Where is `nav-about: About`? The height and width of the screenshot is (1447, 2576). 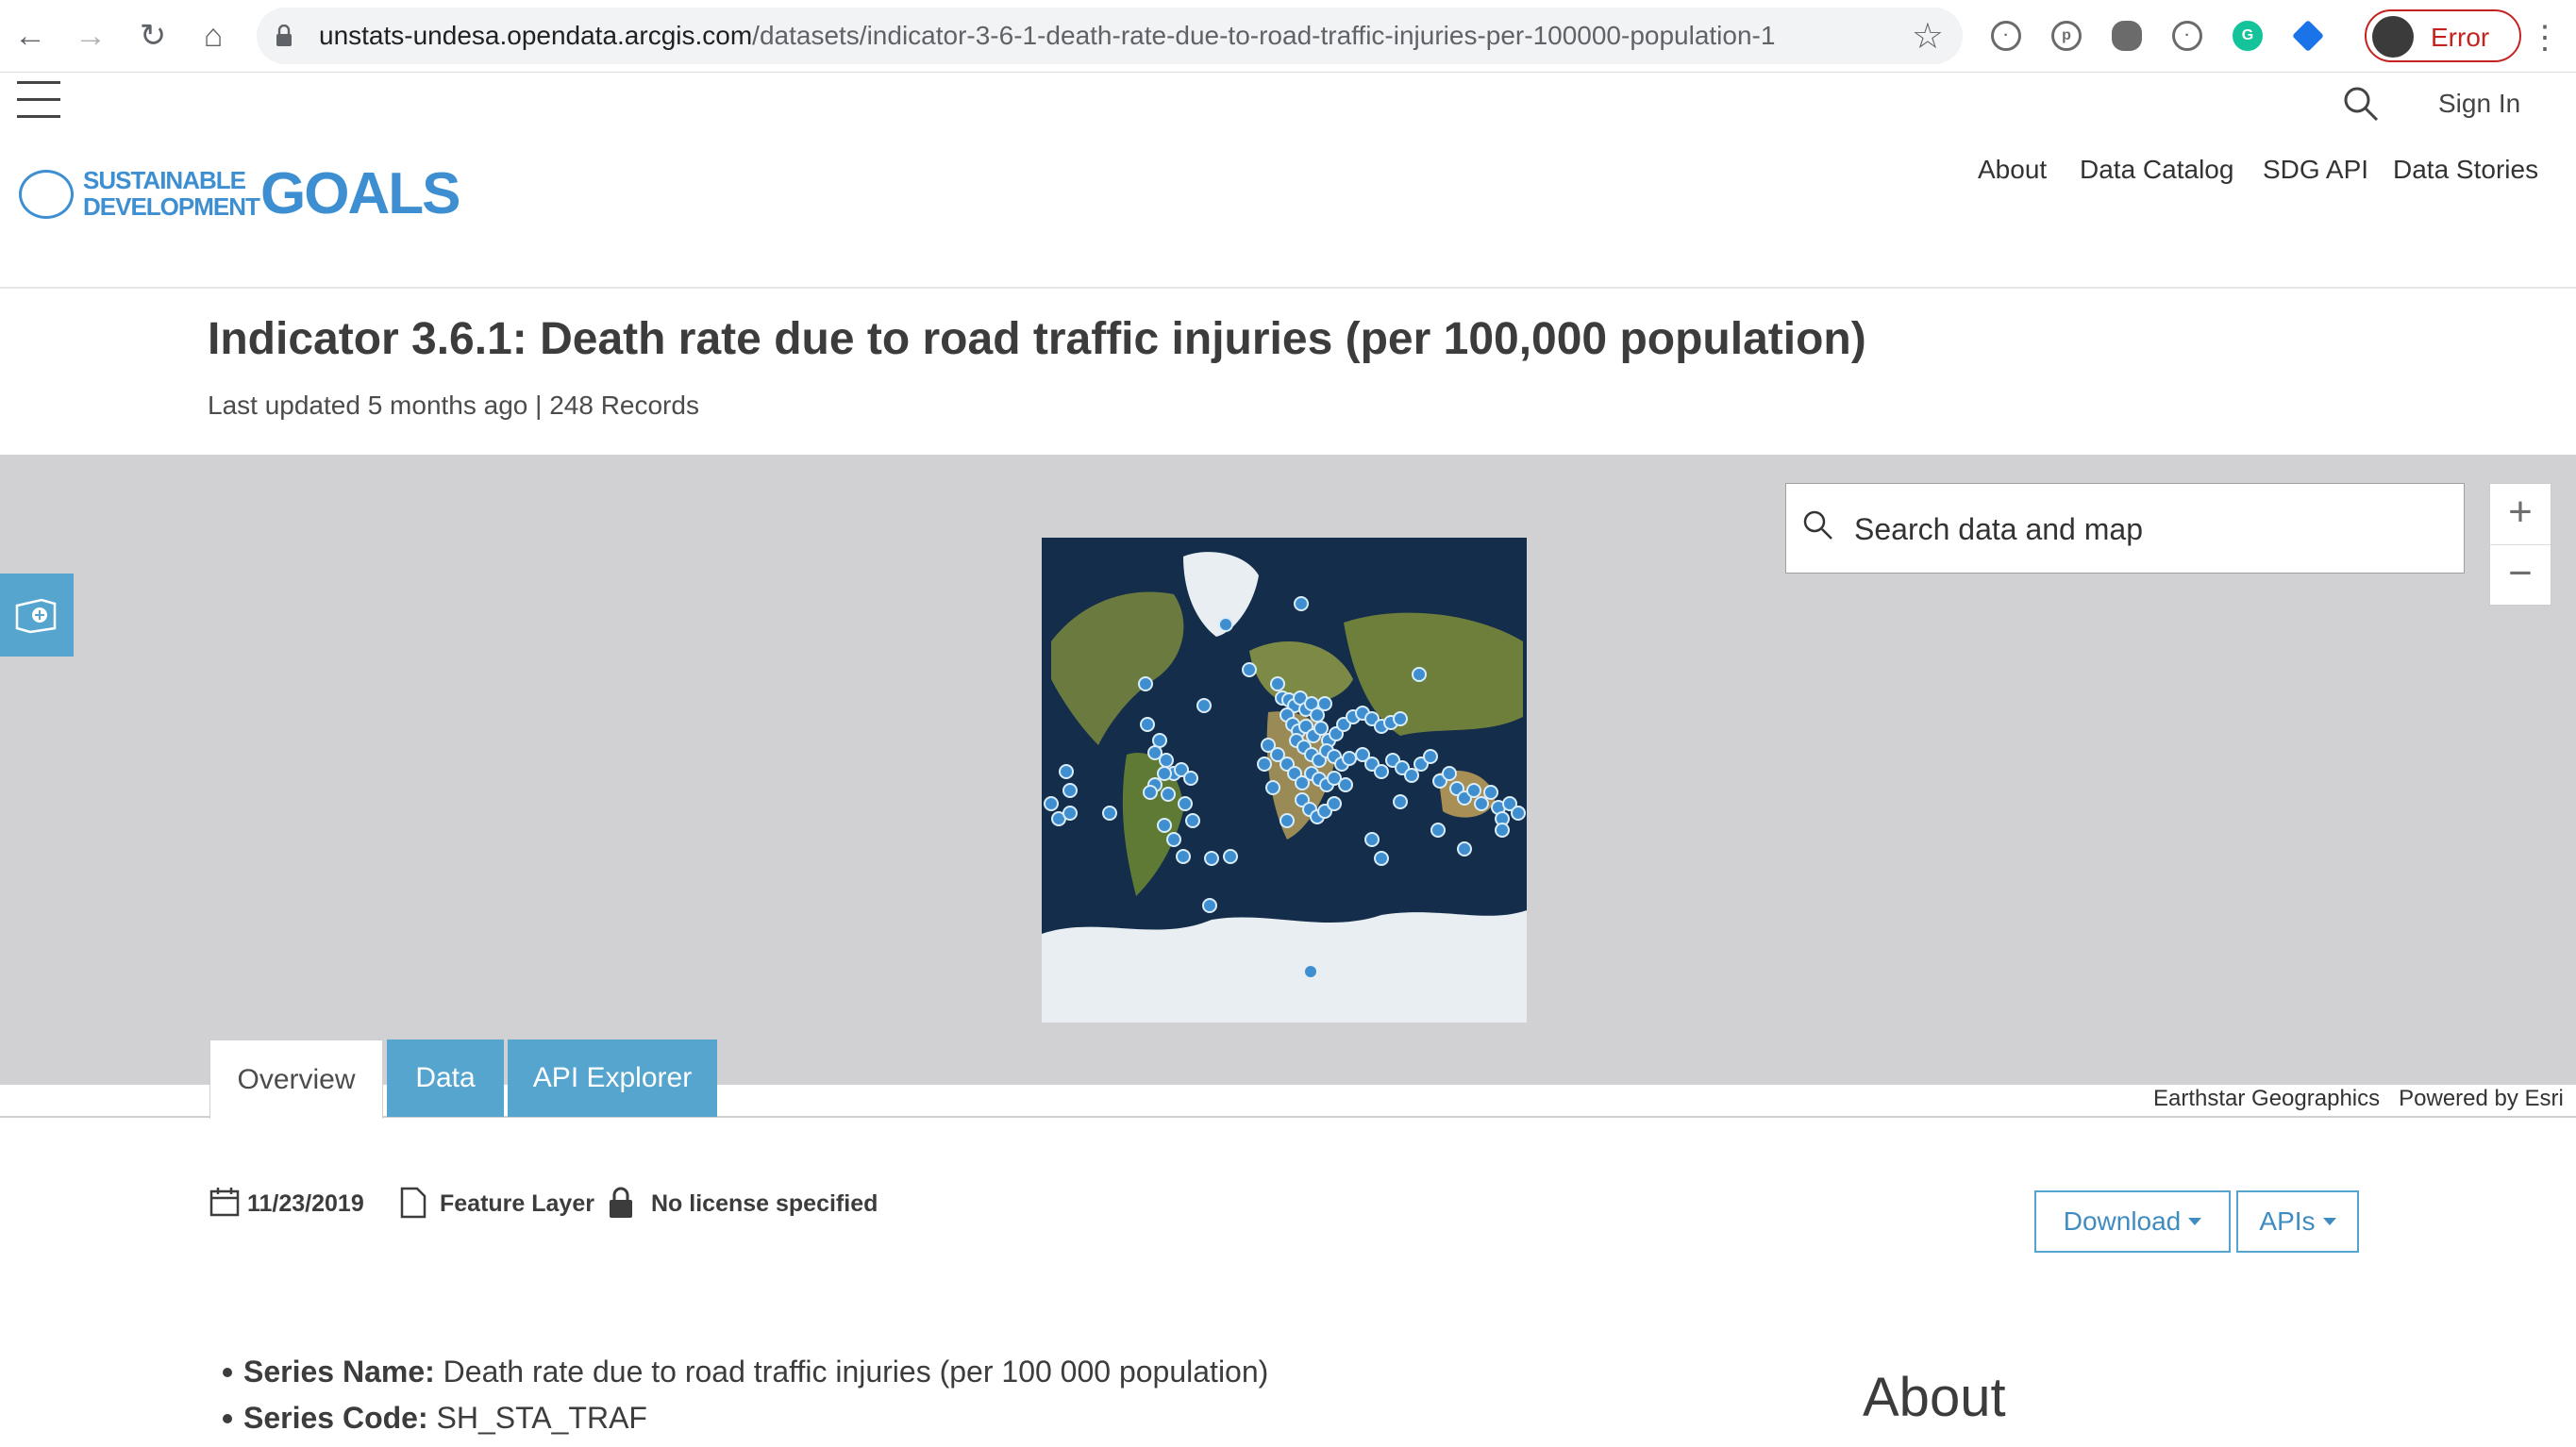 nav-about: About is located at coordinates (2013, 169).